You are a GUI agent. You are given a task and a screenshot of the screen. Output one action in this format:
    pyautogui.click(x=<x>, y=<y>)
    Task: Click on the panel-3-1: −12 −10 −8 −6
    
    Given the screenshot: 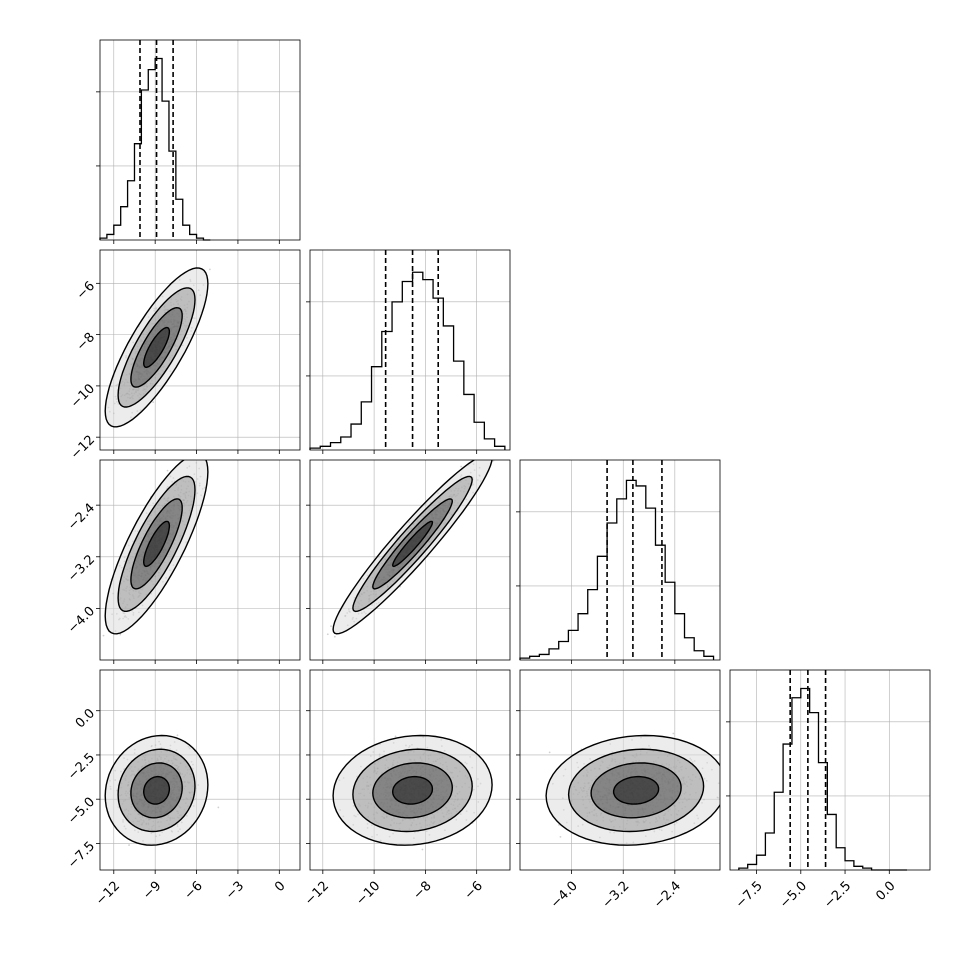 What is the action you would take?
    pyautogui.click(x=406, y=789)
    